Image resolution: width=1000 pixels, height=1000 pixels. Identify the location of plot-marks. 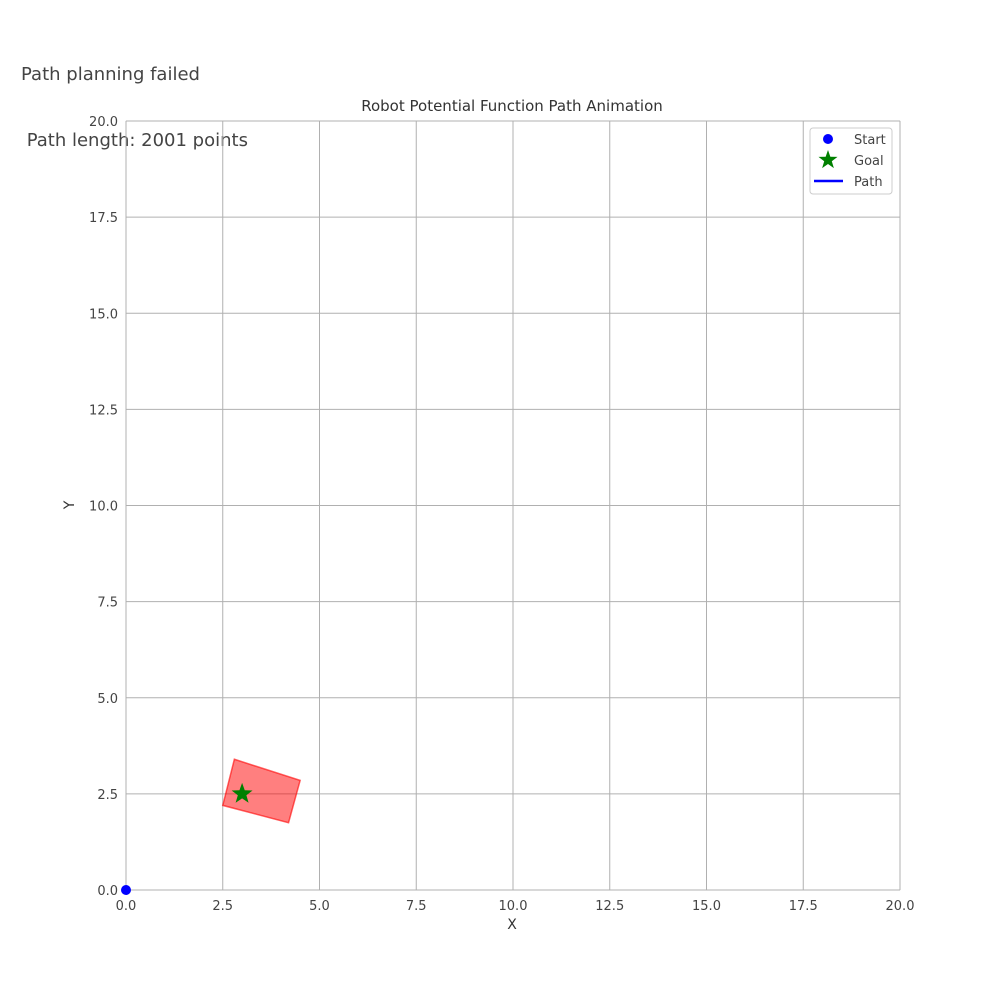
(211, 826).